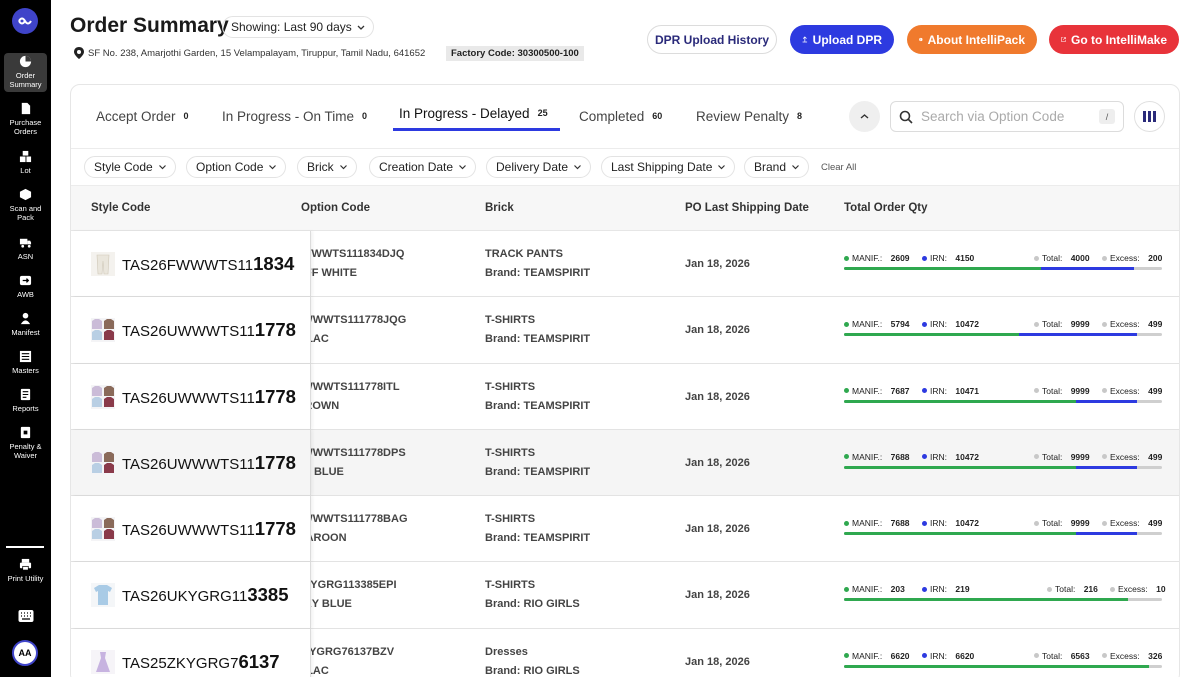  Describe the element at coordinates (103, 595) in the screenshot. I see `kids-tshirt-thumbnail` at that location.